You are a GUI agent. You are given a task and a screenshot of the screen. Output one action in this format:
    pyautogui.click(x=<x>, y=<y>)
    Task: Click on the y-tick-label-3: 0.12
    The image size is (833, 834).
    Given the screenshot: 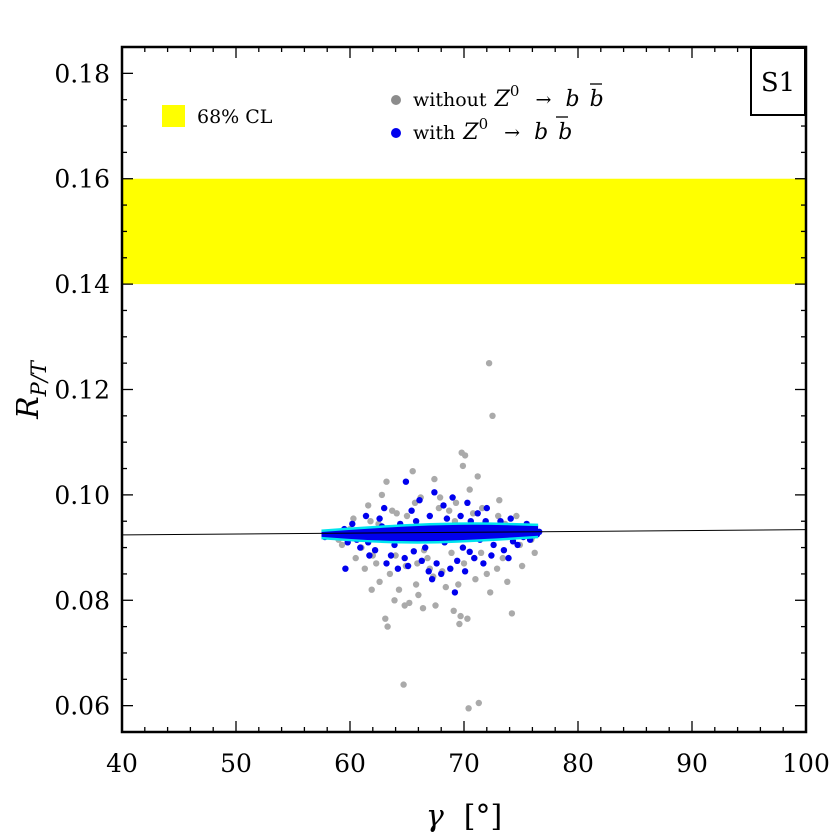 What is the action you would take?
    pyautogui.click(x=82, y=390)
    